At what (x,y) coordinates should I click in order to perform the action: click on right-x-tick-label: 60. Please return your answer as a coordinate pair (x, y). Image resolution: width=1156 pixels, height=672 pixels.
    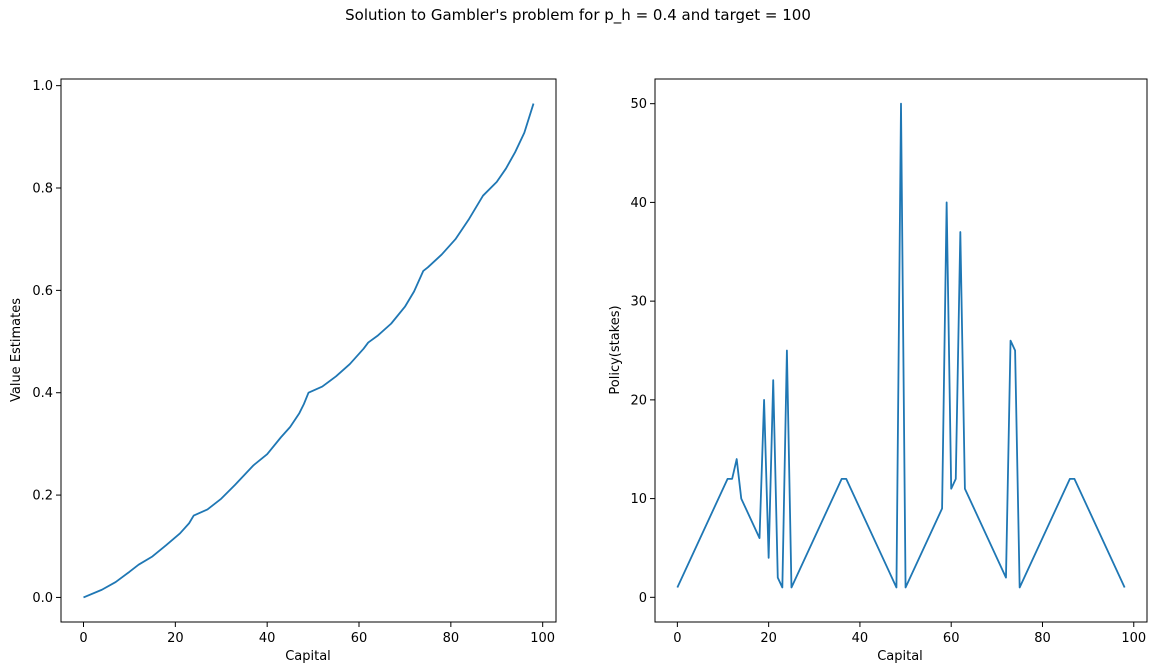
    Looking at the image, I should click on (951, 638).